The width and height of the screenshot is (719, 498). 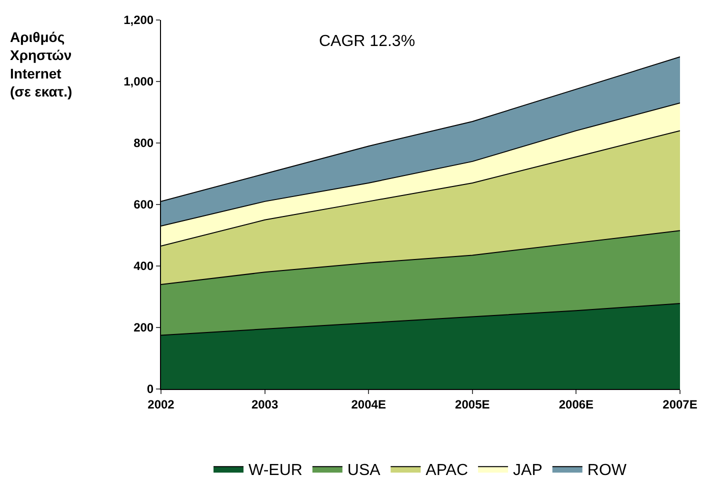 I want to click on x-tick-label: 2002, so click(x=161, y=404).